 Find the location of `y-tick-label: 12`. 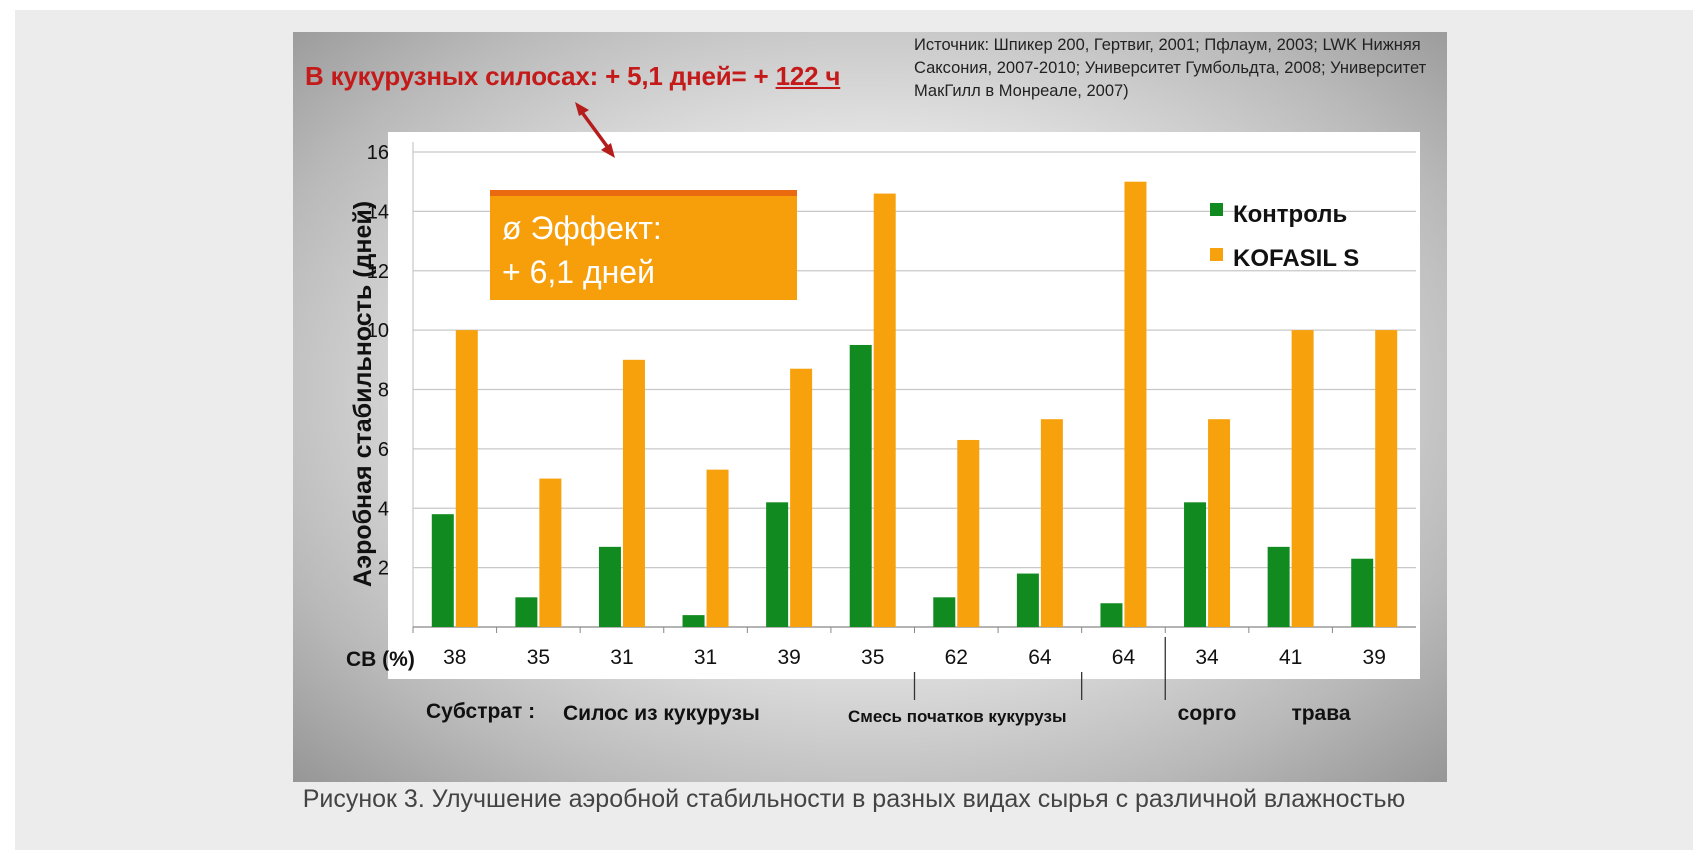

y-tick-label: 12 is located at coordinates (378, 272).